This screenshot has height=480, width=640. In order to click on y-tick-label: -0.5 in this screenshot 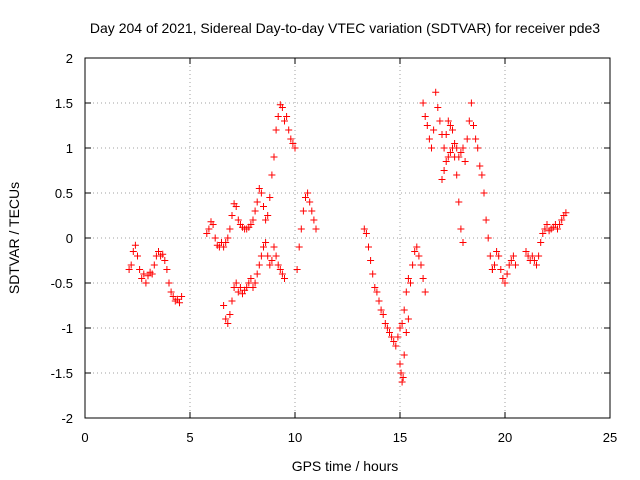, I will do `click(62, 283)`.